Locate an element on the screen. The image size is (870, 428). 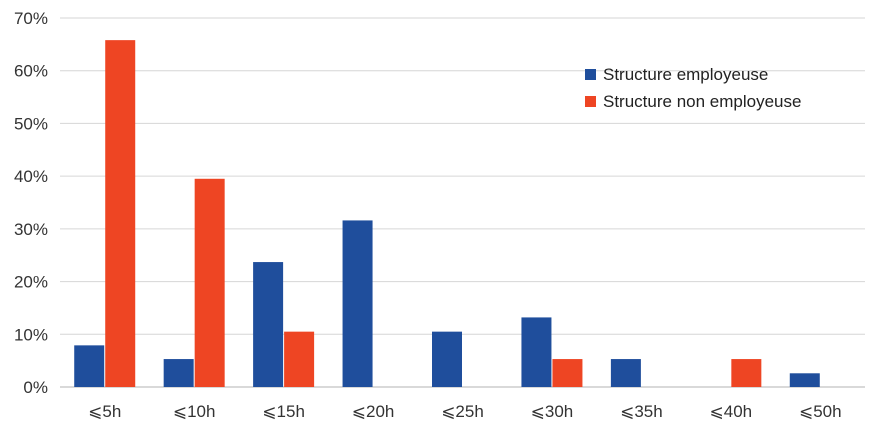
legend-label: Structure non employeuse is located at coordinates (702, 101).